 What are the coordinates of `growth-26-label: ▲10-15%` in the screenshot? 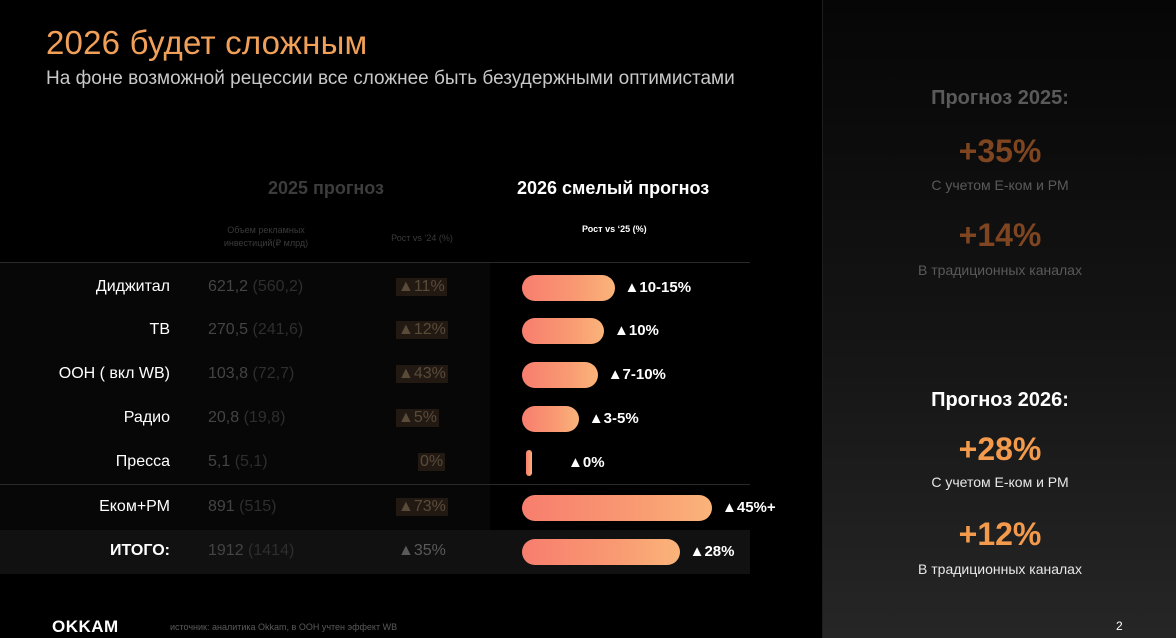 It's located at (658, 287).